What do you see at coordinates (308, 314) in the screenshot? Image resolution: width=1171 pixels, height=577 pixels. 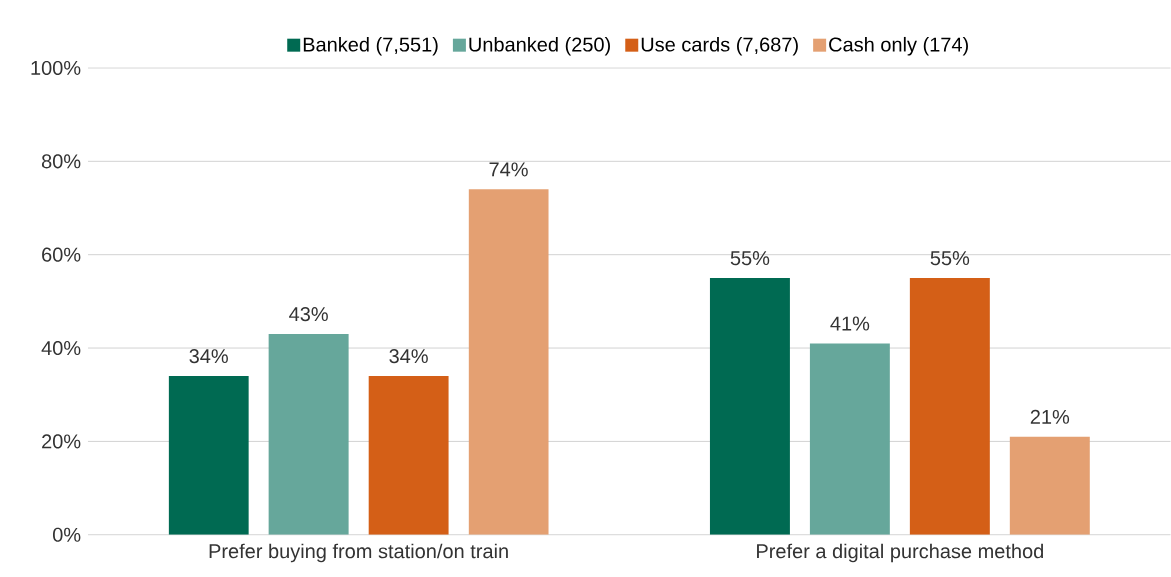 I see `data-label: 43%` at bounding box center [308, 314].